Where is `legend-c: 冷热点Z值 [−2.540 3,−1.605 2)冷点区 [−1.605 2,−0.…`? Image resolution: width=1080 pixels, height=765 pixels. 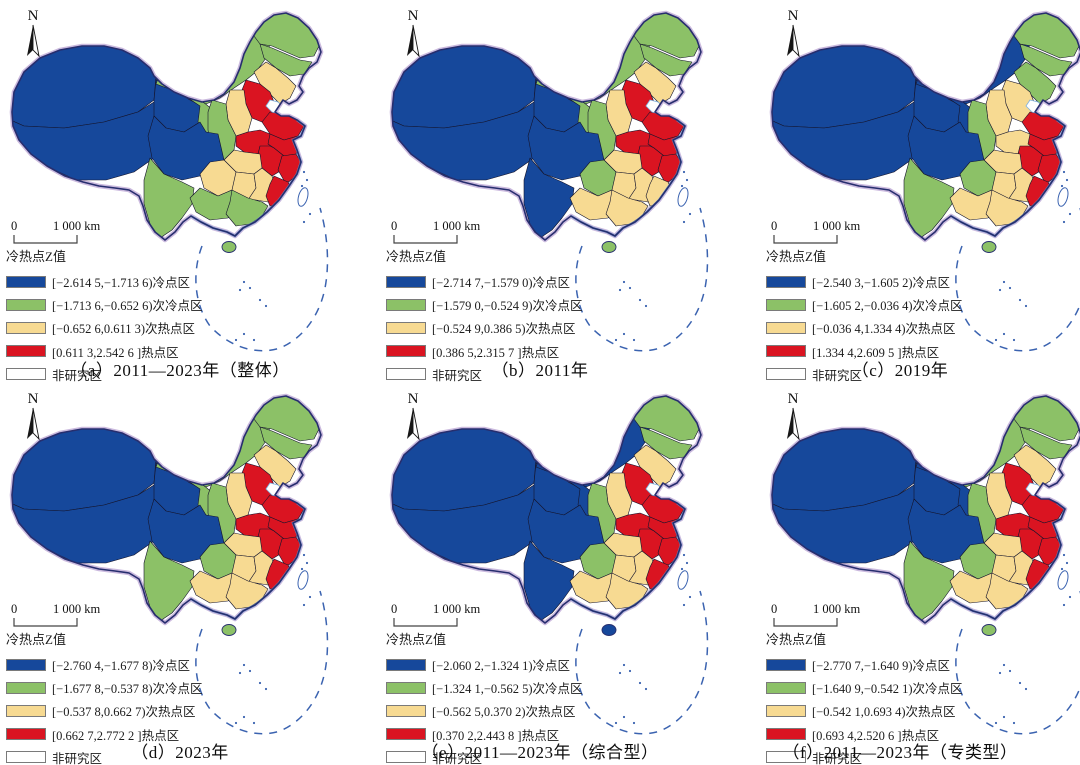 legend-c: 冷热点Z值 [−2.540 3,−1.605 2)冷点区 [−1.605 2,−0.… is located at coordinates (864, 314).